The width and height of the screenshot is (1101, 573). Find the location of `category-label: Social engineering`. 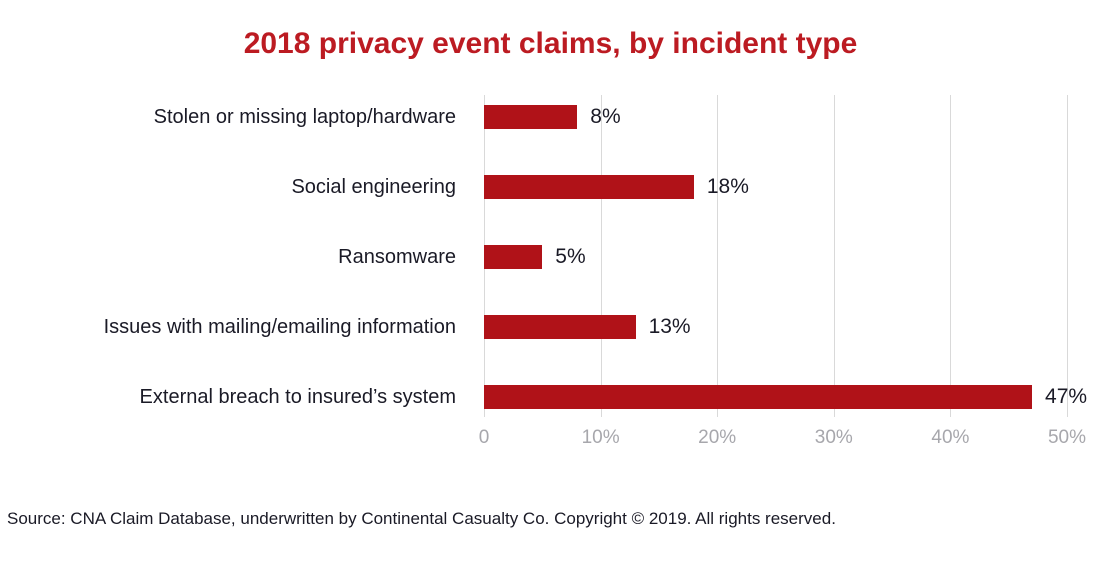

category-label: Social engineering is located at coordinates (373, 186).